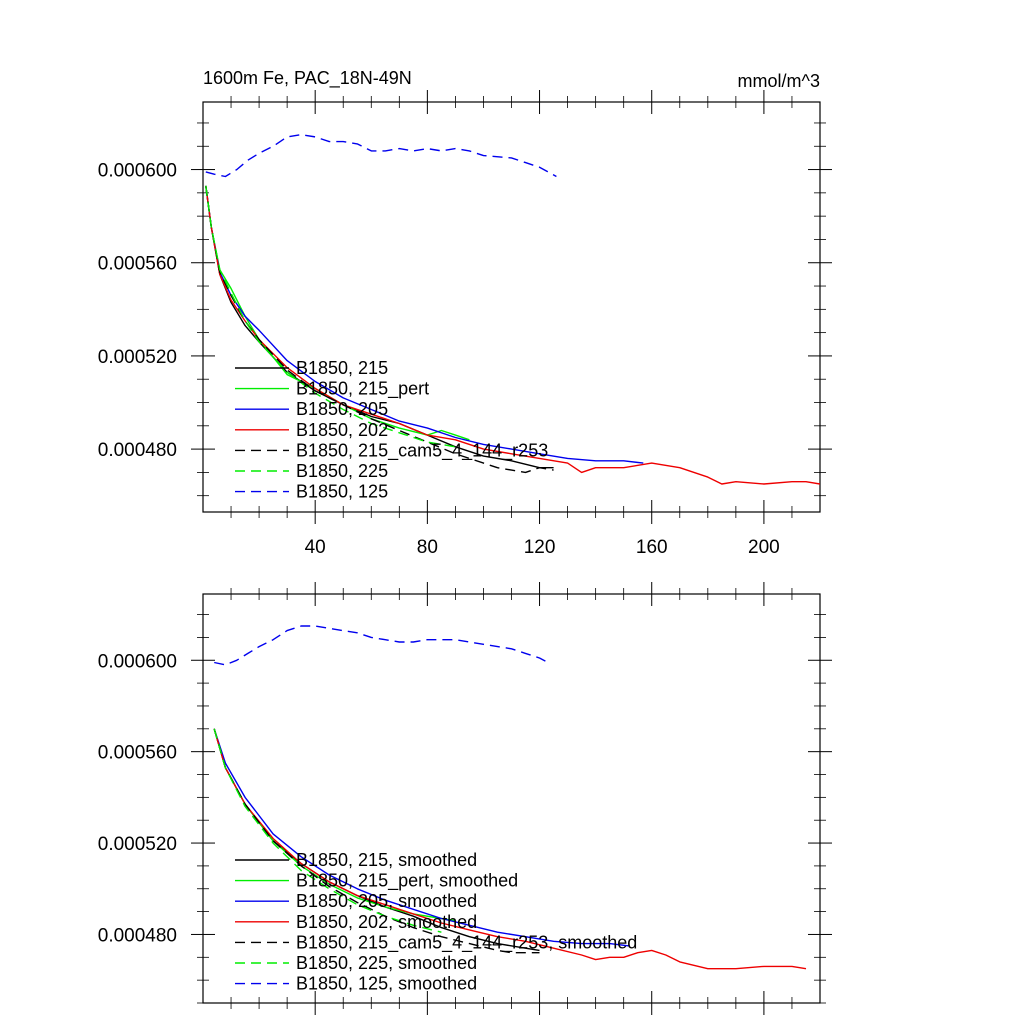 This screenshot has height=1024, width=1024. I want to click on top-panel-title: 1600m Fe, PAC_18N-49N, so click(307, 78).